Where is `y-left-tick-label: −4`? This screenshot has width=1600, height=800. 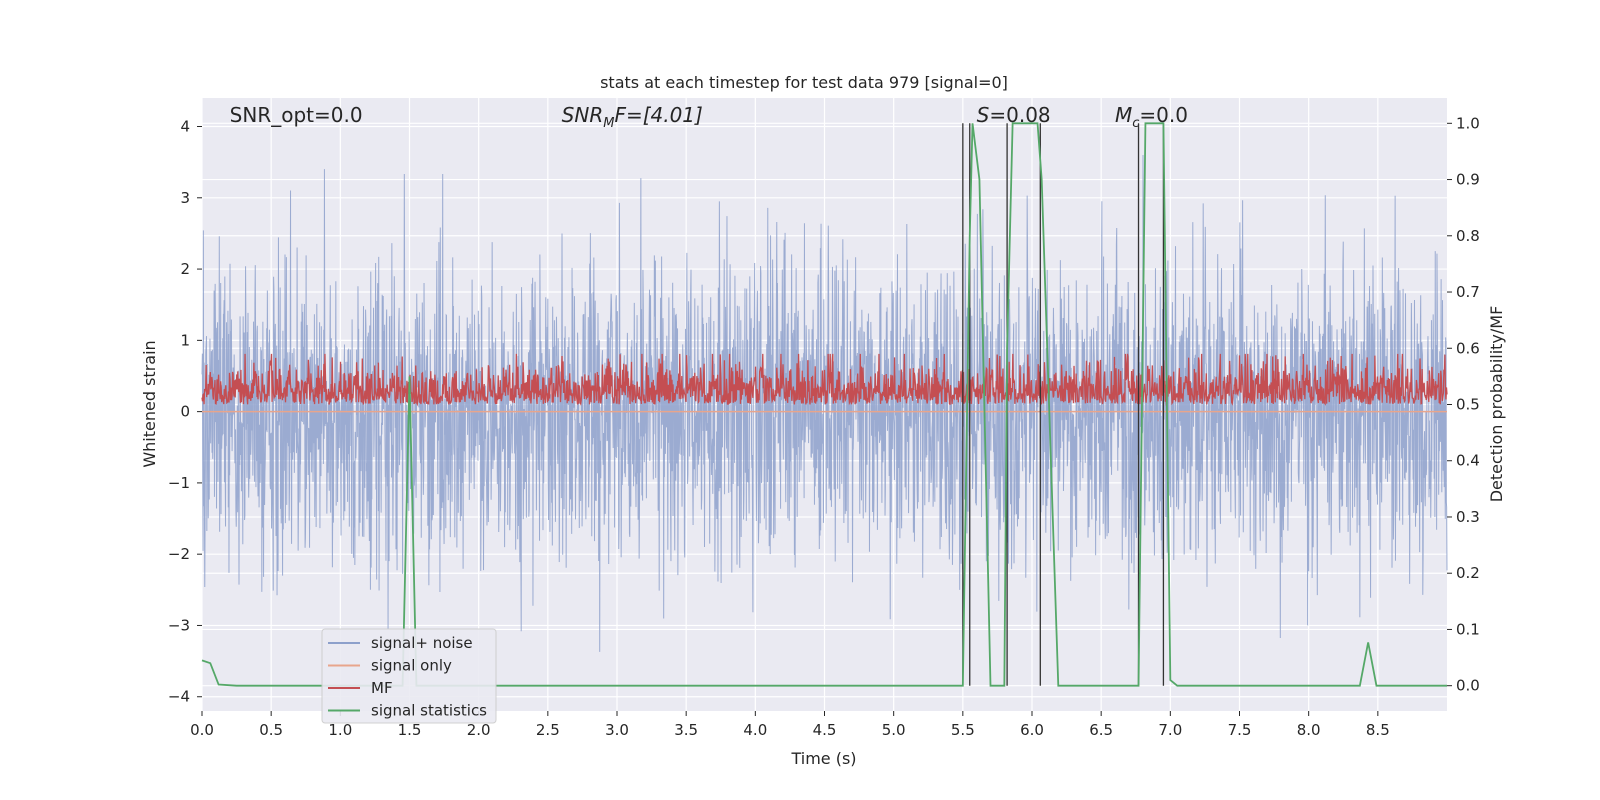 y-left-tick-label: −4 is located at coordinates (179, 697).